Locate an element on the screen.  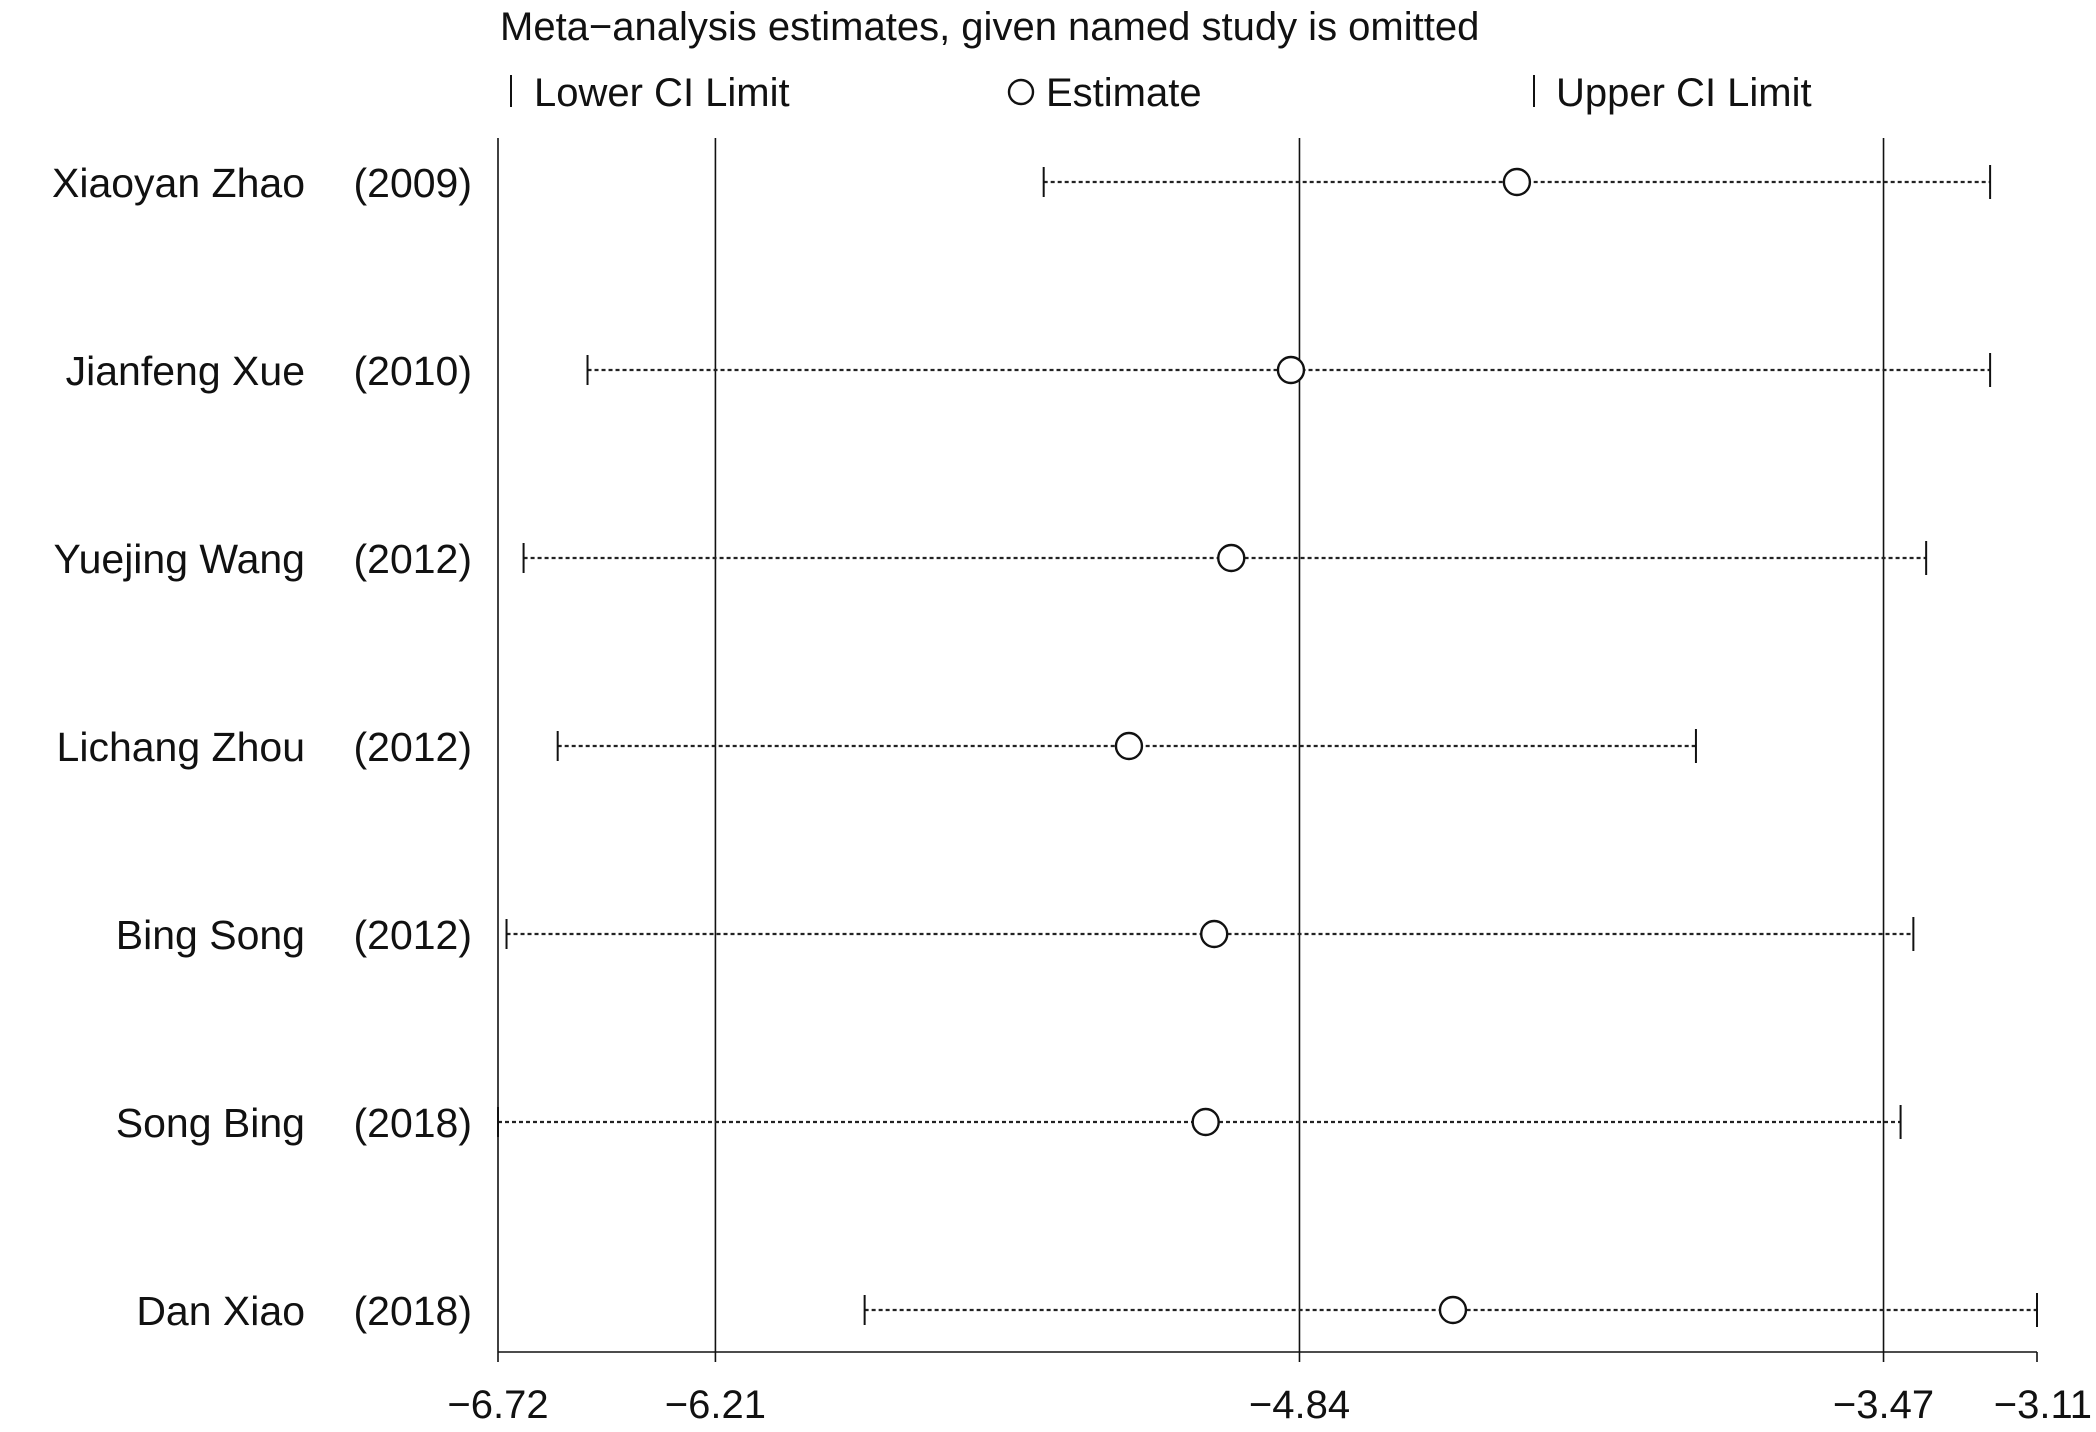
x-tick-label-1: −6.21 is located at coordinates (715, 1405).